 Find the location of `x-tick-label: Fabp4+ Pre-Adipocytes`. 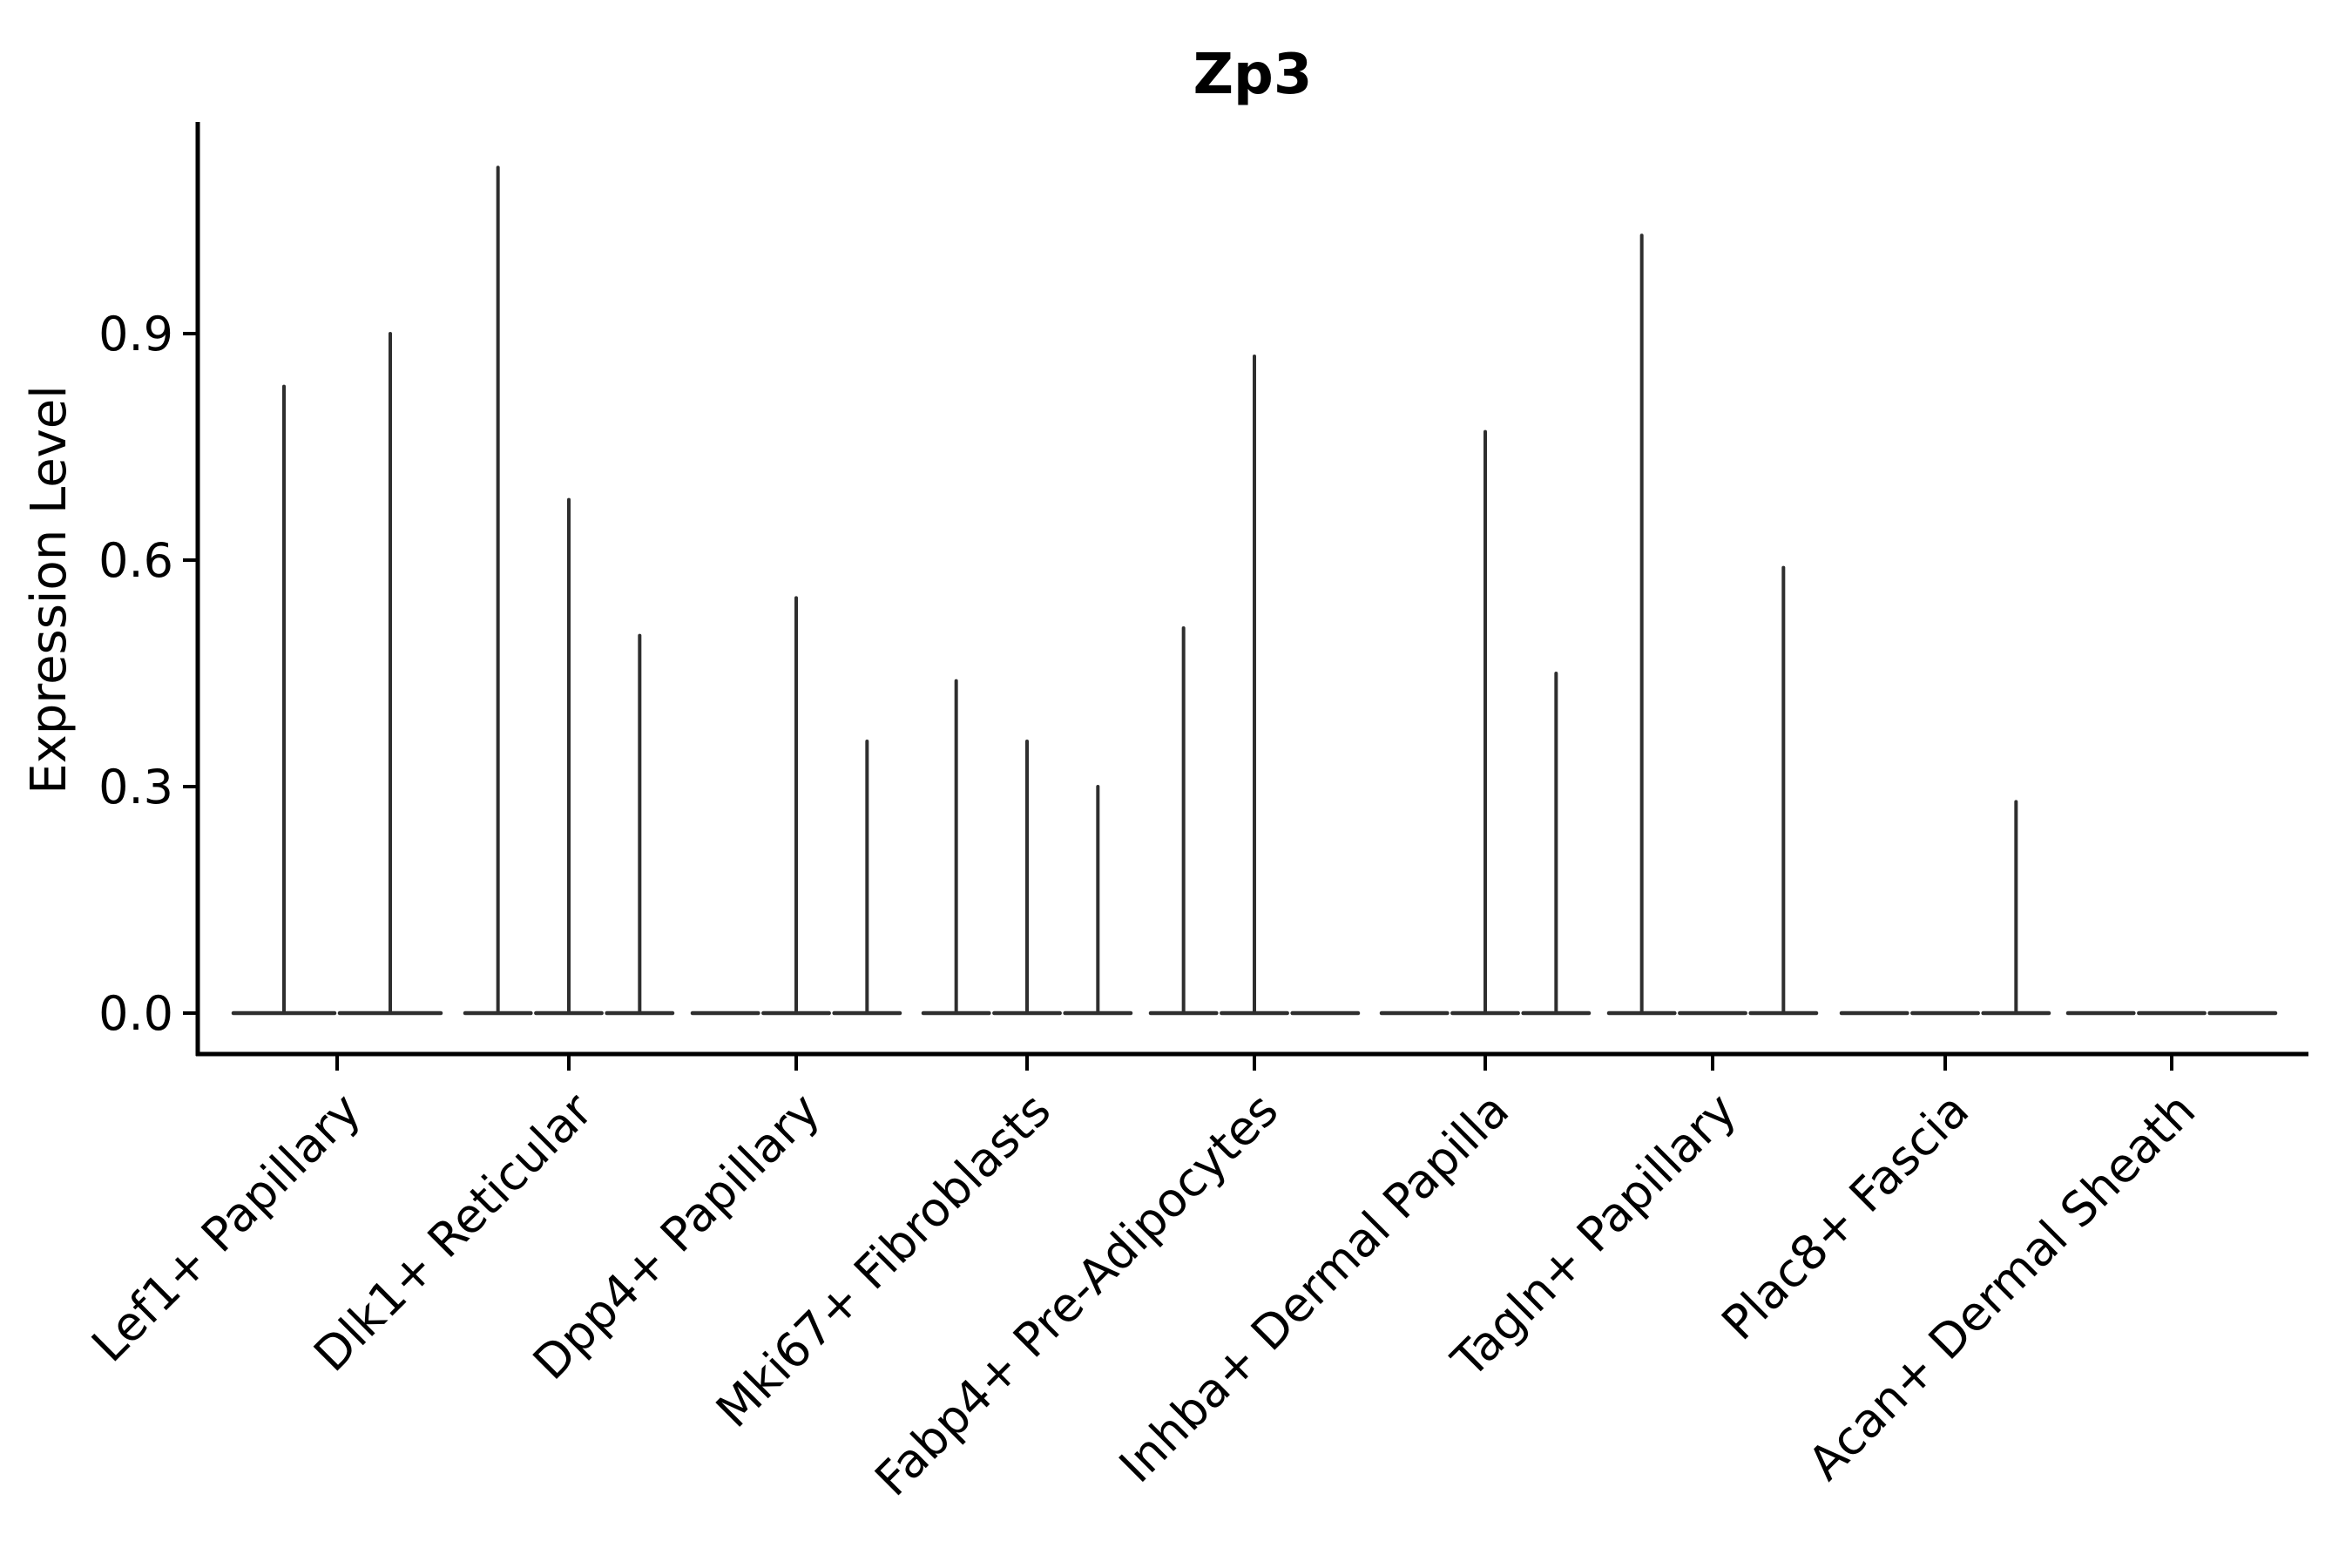

x-tick-label: Fabp4+ Pre-Adipocytes is located at coordinates (1076, 1295).